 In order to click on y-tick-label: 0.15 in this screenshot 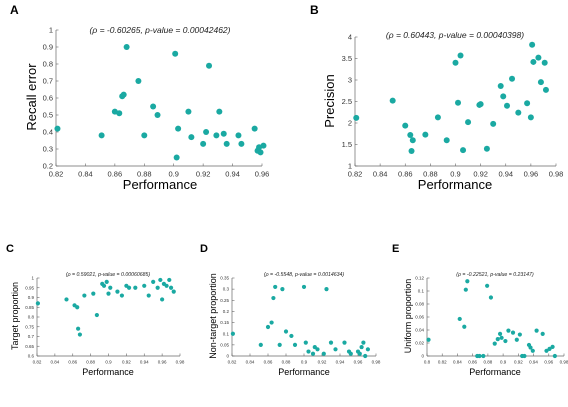, I will do `click(224, 322)`.